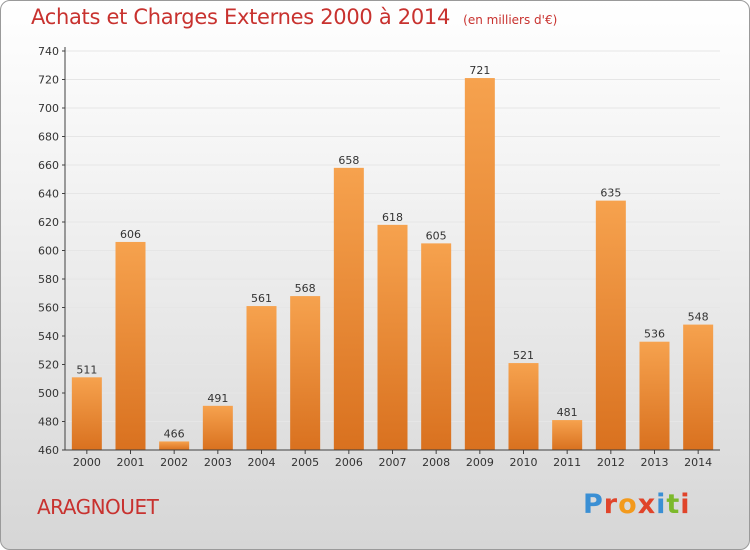 The image size is (750, 550). I want to click on x-tick-label: 2000, so click(87, 462).